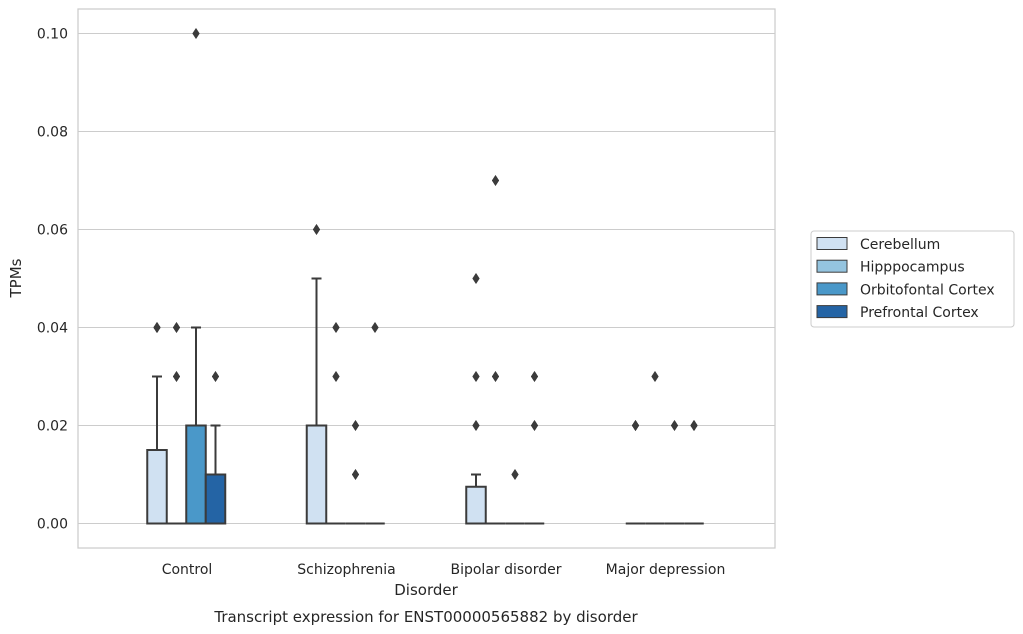 This screenshot has height=634, width=1023. What do you see at coordinates (52, 231) in the screenshot?
I see `y-tick-label: 0.06` at bounding box center [52, 231].